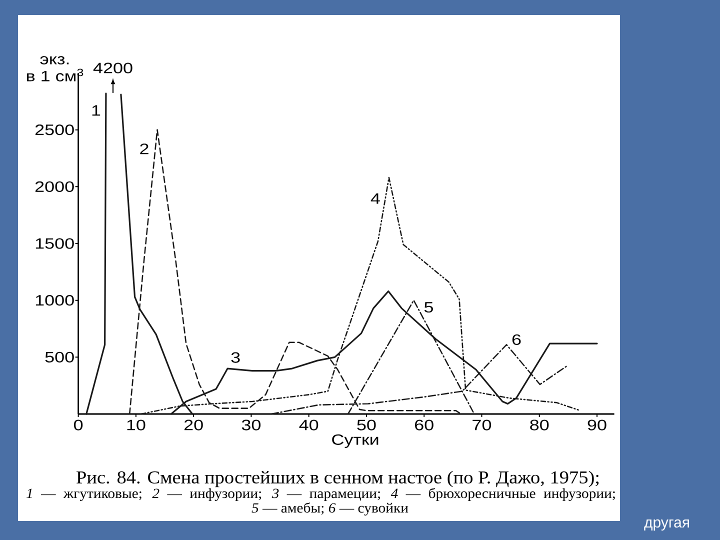 The height and width of the screenshot is (540, 720). What do you see at coordinates (424, 425) in the screenshot?
I see `x-tick-label: 60` at bounding box center [424, 425].